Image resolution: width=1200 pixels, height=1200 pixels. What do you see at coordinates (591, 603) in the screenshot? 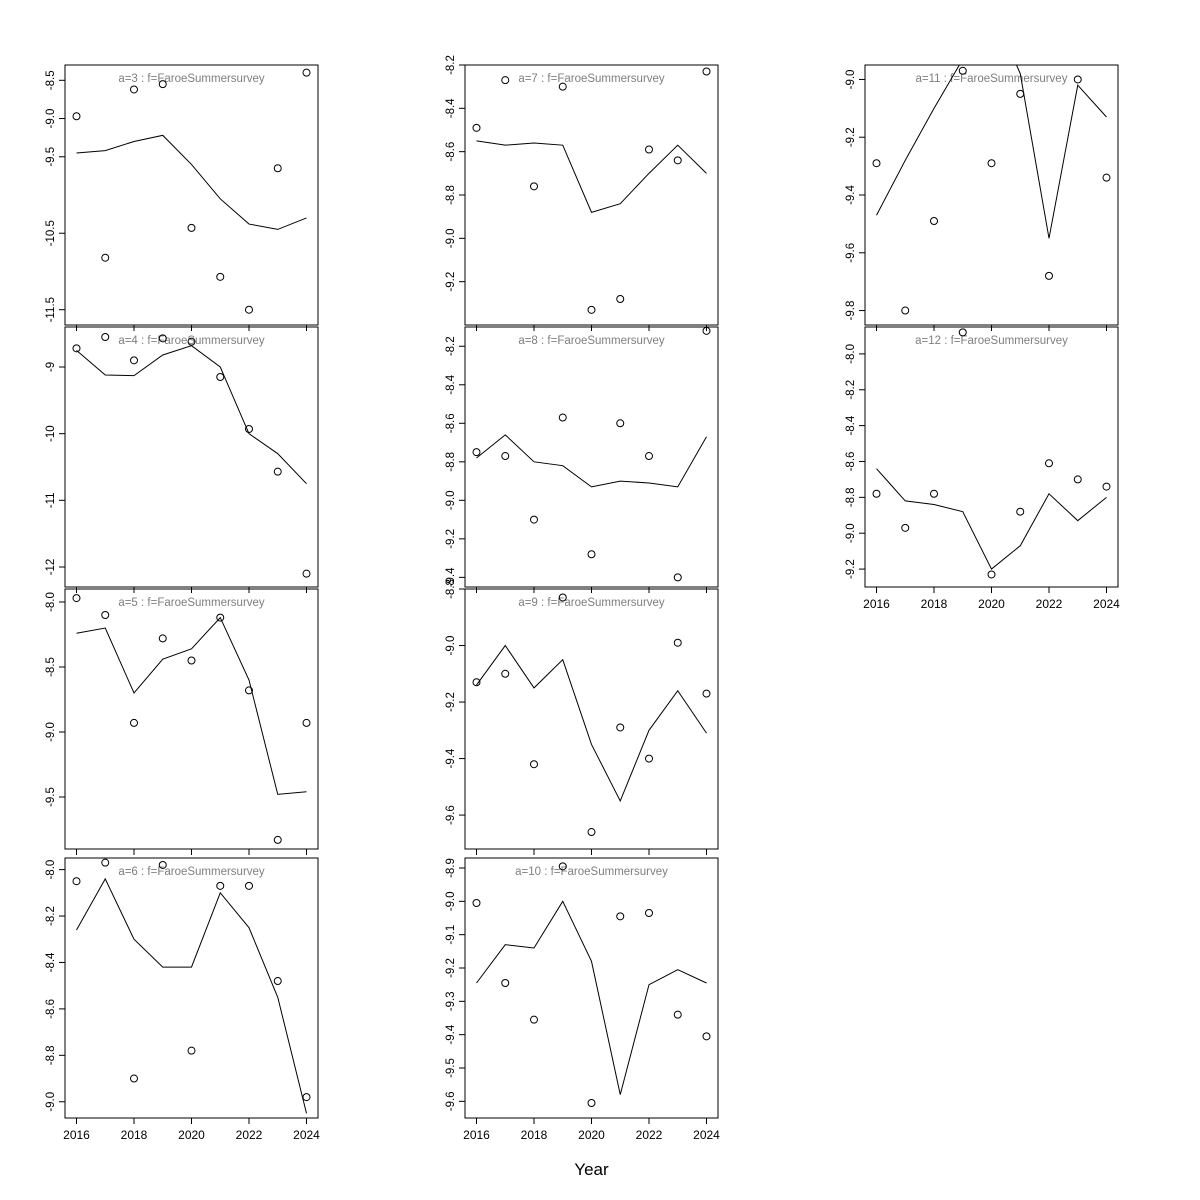
I see `panel-title-a9: a=9 : f=FaroeSummersurvey` at bounding box center [591, 603].